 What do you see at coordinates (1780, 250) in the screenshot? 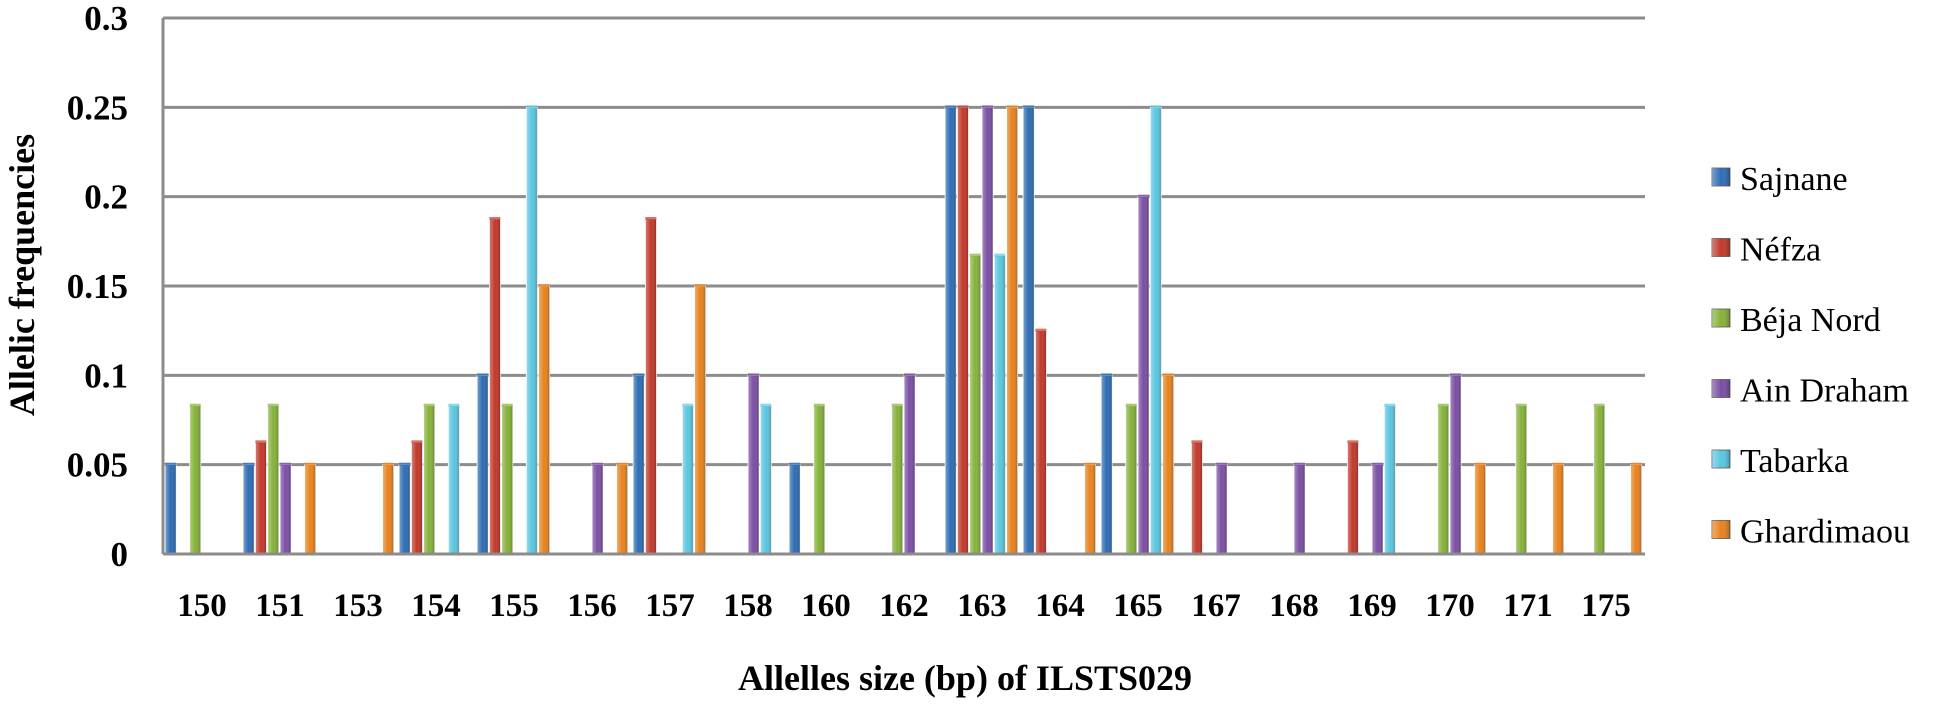
I see `legend-label: Néfza` at bounding box center [1780, 250].